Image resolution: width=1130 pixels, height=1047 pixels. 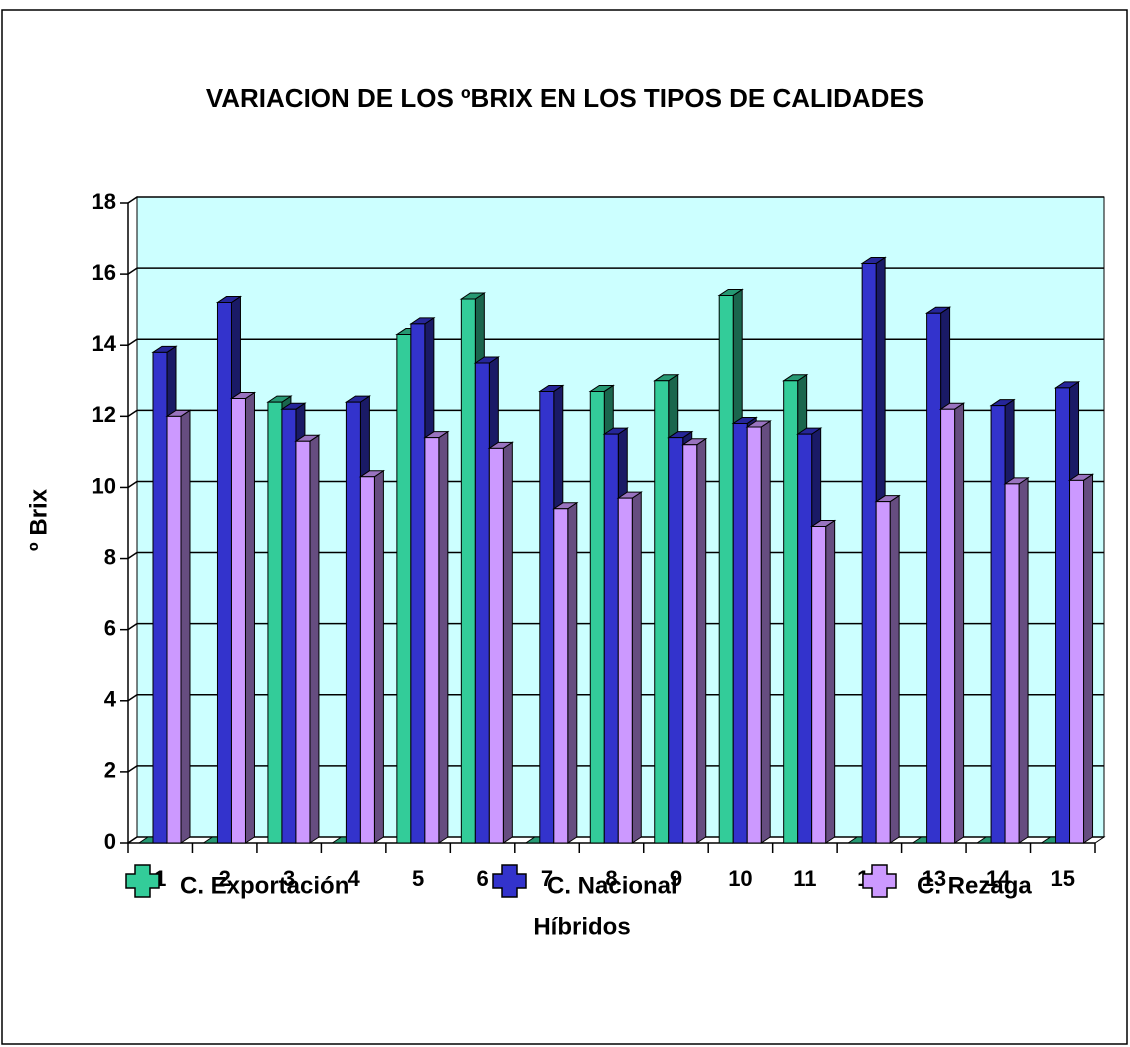 I want to click on y-tick-label: 10, so click(x=104, y=485).